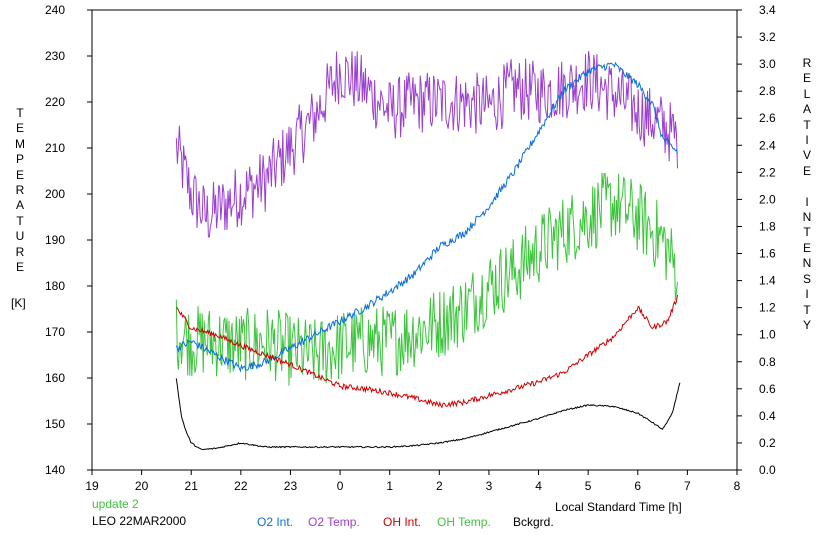 The image size is (828, 535). Describe the element at coordinates (55, 10) in the screenshot. I see `y-tick-label-left: 240` at that location.